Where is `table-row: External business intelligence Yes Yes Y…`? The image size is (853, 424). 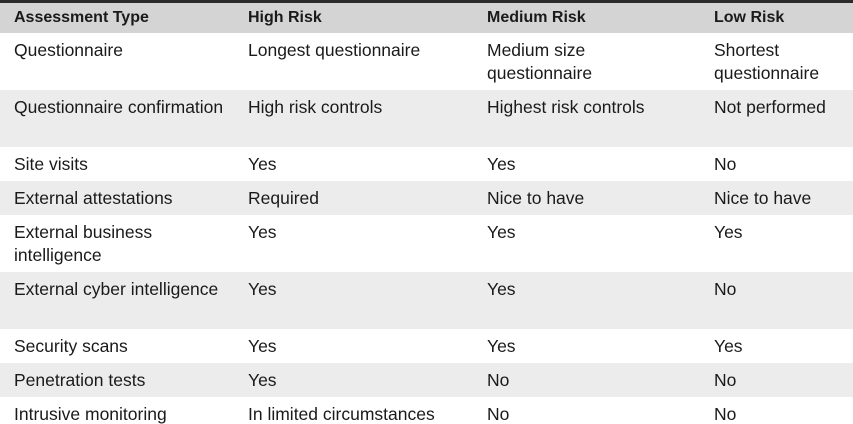
table-row: External business intelligence Yes Yes Y… is located at coordinates (426, 243).